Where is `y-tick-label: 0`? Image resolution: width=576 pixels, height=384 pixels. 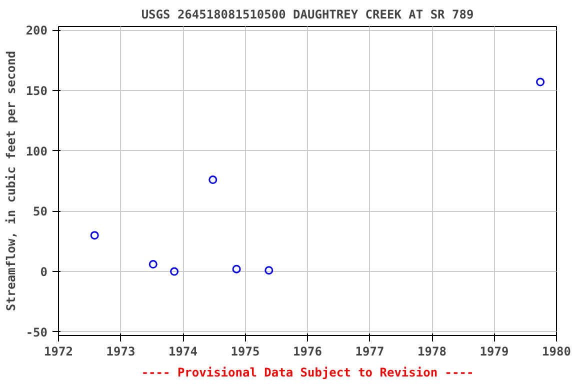
y-tick-label: 0 is located at coordinates (44, 272).